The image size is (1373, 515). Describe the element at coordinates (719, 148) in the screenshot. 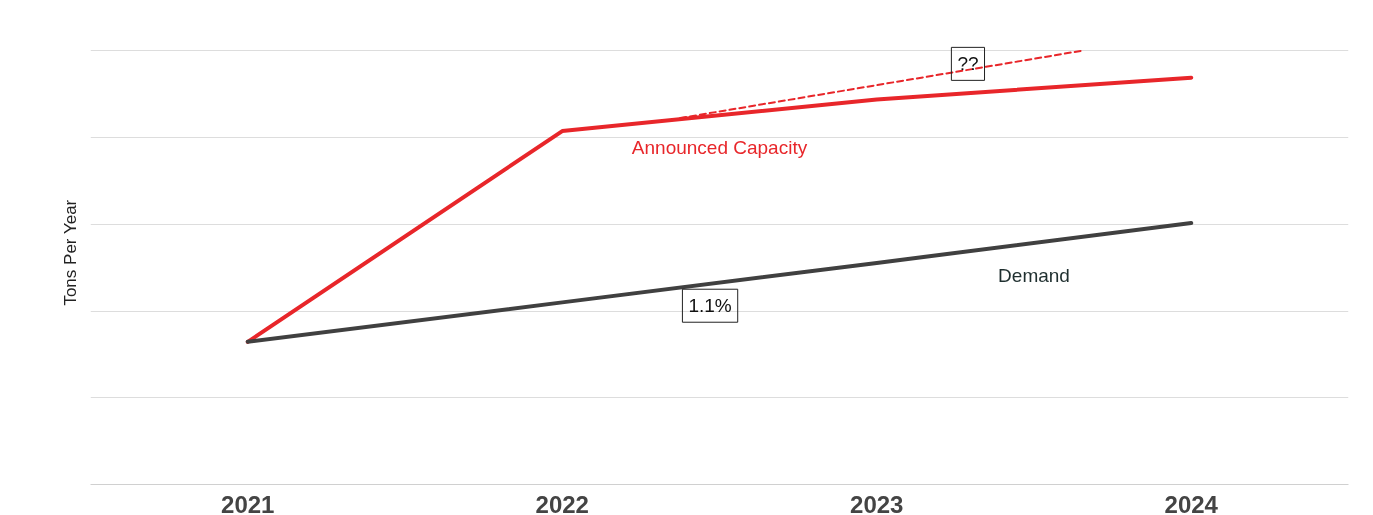

I see `series-label: Announced Capacity` at that location.